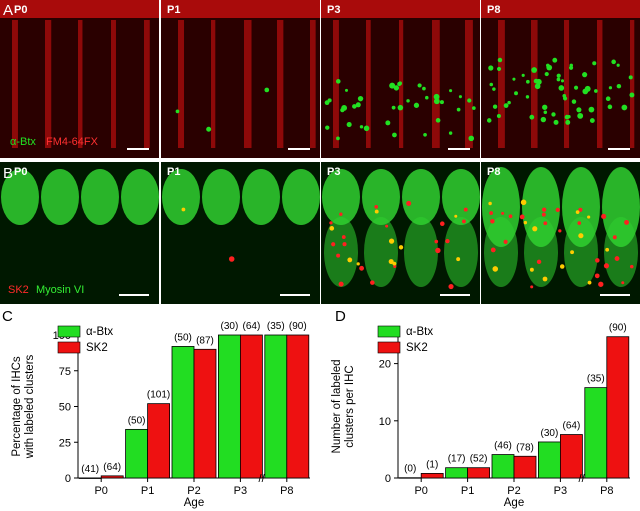 The width and height of the screenshot is (640, 511). I want to click on chart-d-bar-sk2-p1, so click(479, 473).